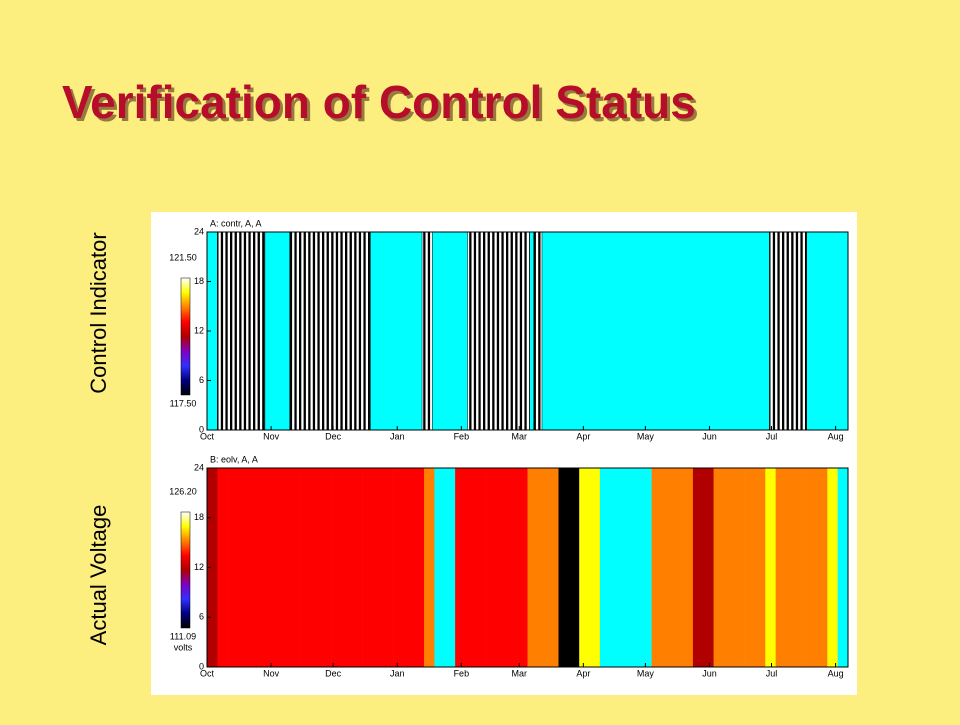 The image size is (960, 725). I want to click on chart-title: A: contr, A, A, so click(236, 223).